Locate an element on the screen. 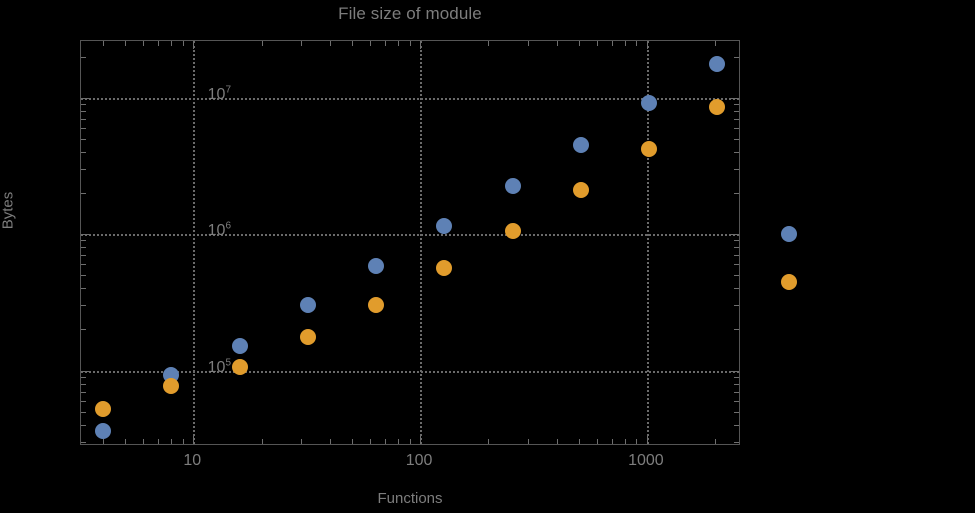  y-tick-label-exponent: 6 is located at coordinates (228, 226).